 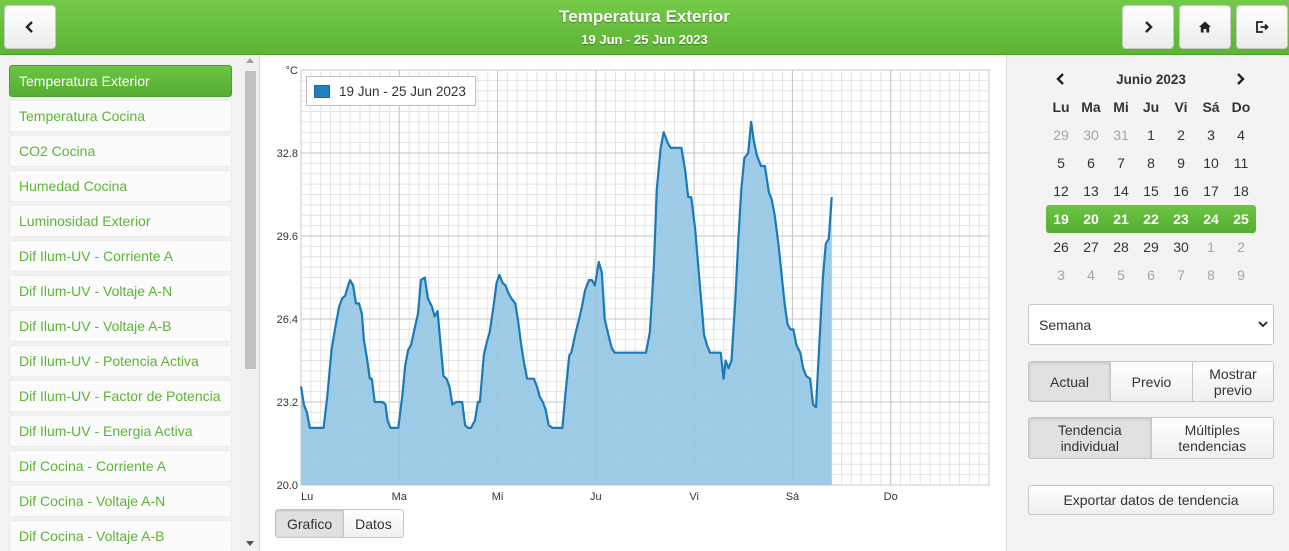 I want to click on calendar-day: 15, so click(x=1151, y=191).